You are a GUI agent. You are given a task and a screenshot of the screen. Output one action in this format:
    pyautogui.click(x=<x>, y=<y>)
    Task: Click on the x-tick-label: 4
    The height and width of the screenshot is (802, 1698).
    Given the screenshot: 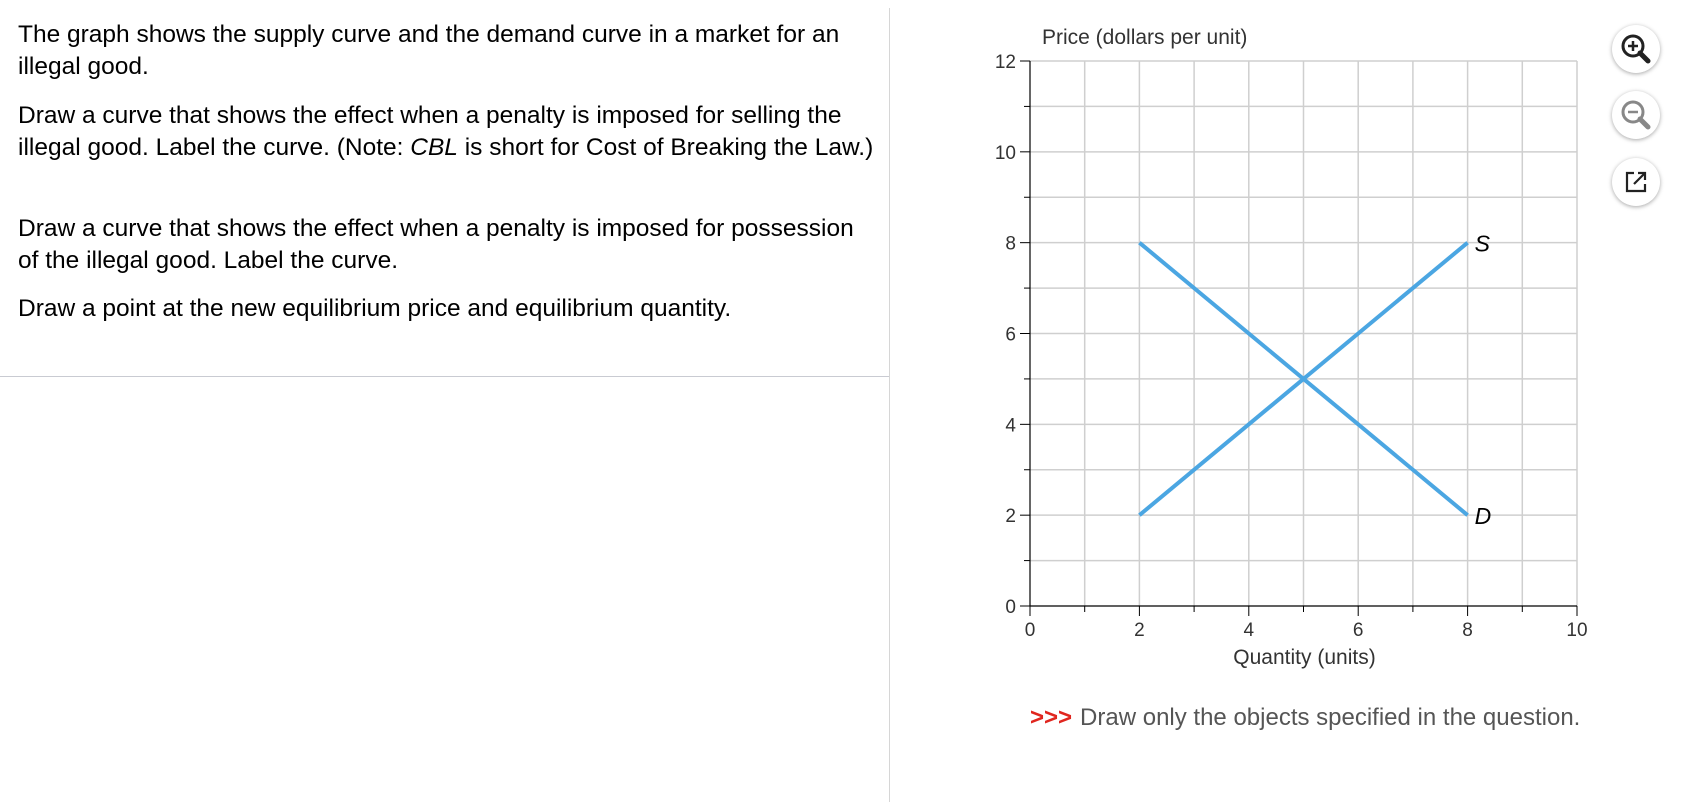 What is the action you would take?
    pyautogui.click(x=1249, y=630)
    